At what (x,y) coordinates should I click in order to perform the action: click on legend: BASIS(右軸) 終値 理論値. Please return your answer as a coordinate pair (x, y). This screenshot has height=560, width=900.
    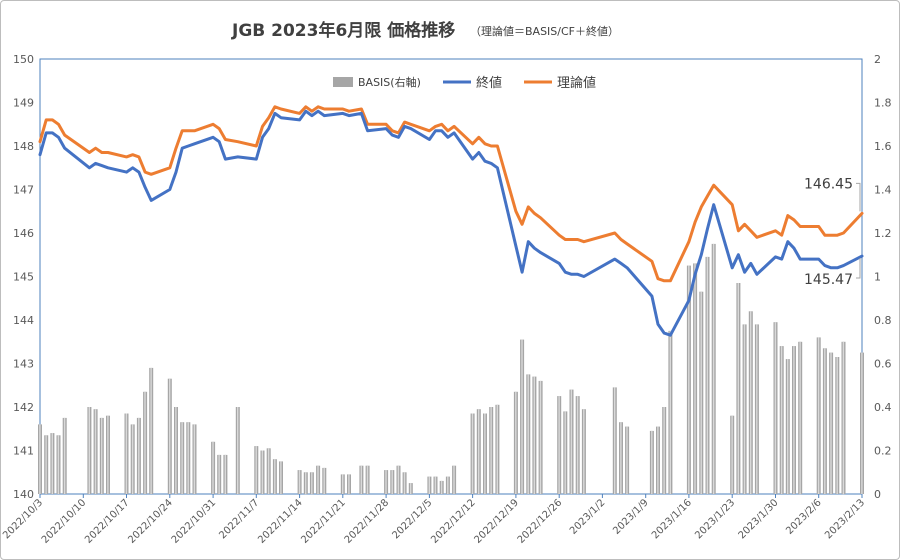
    Looking at the image, I should click on (464, 83).